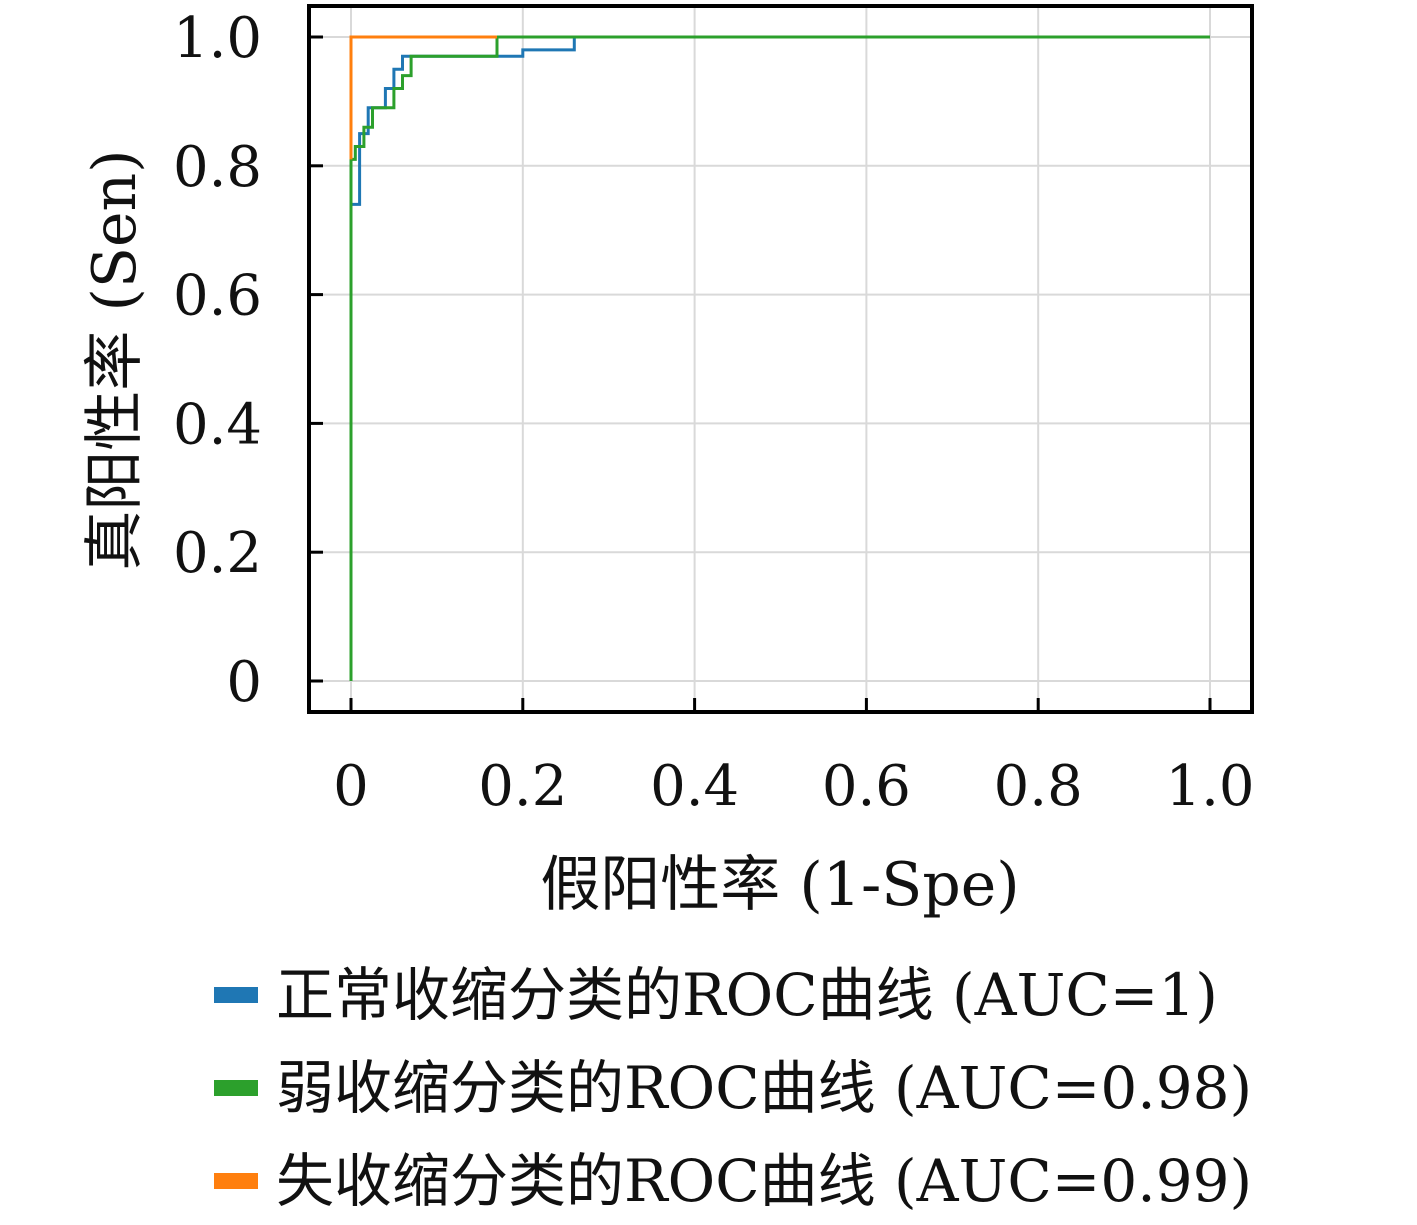 The height and width of the screenshot is (1225, 1417). Describe the element at coordinates (351, 786) in the screenshot. I see `x-tick-label: 0` at that location.